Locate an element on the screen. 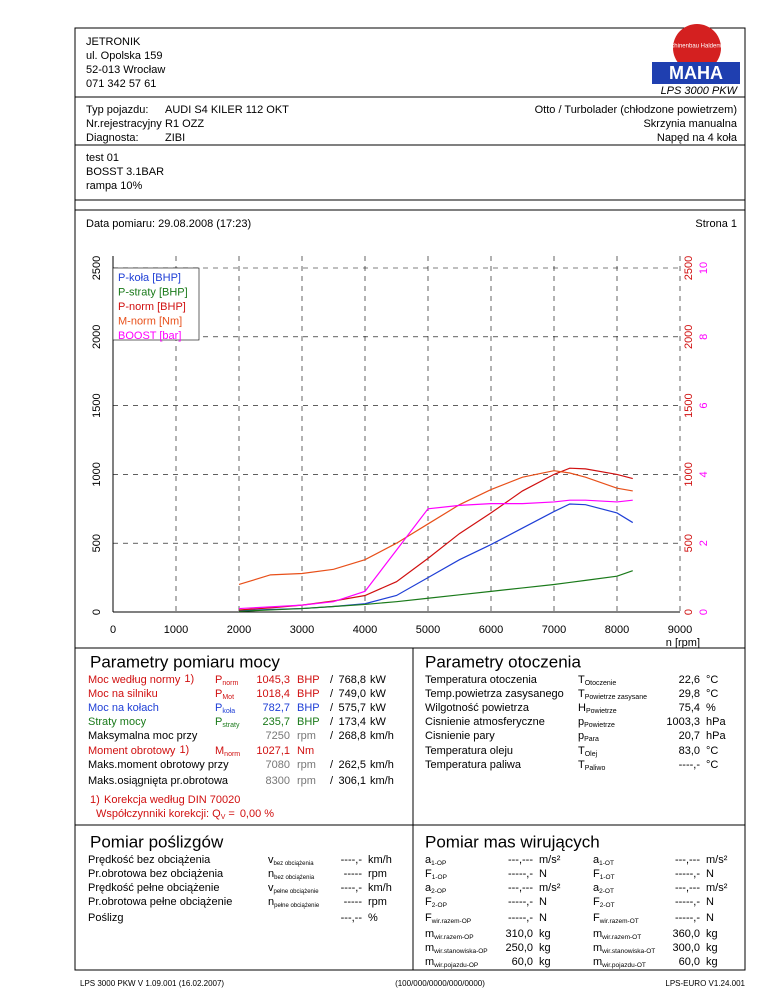 The image size is (768, 994). subscript: Powietrze is located at coordinates (601, 711).